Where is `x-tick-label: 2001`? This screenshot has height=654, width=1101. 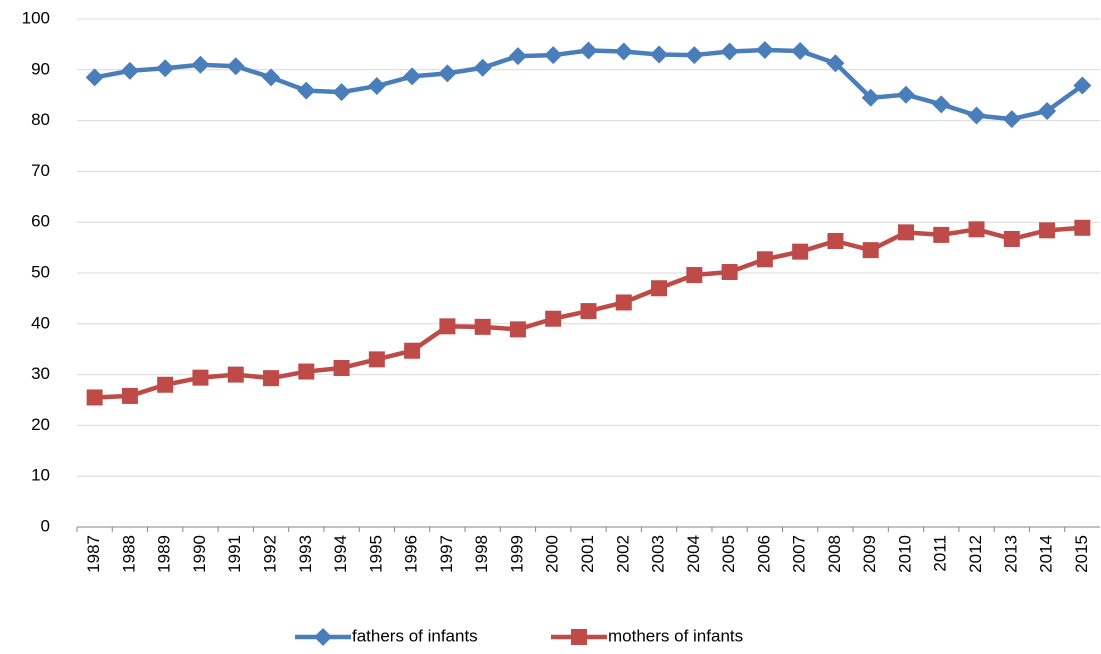
x-tick-label: 2001 is located at coordinates (587, 554).